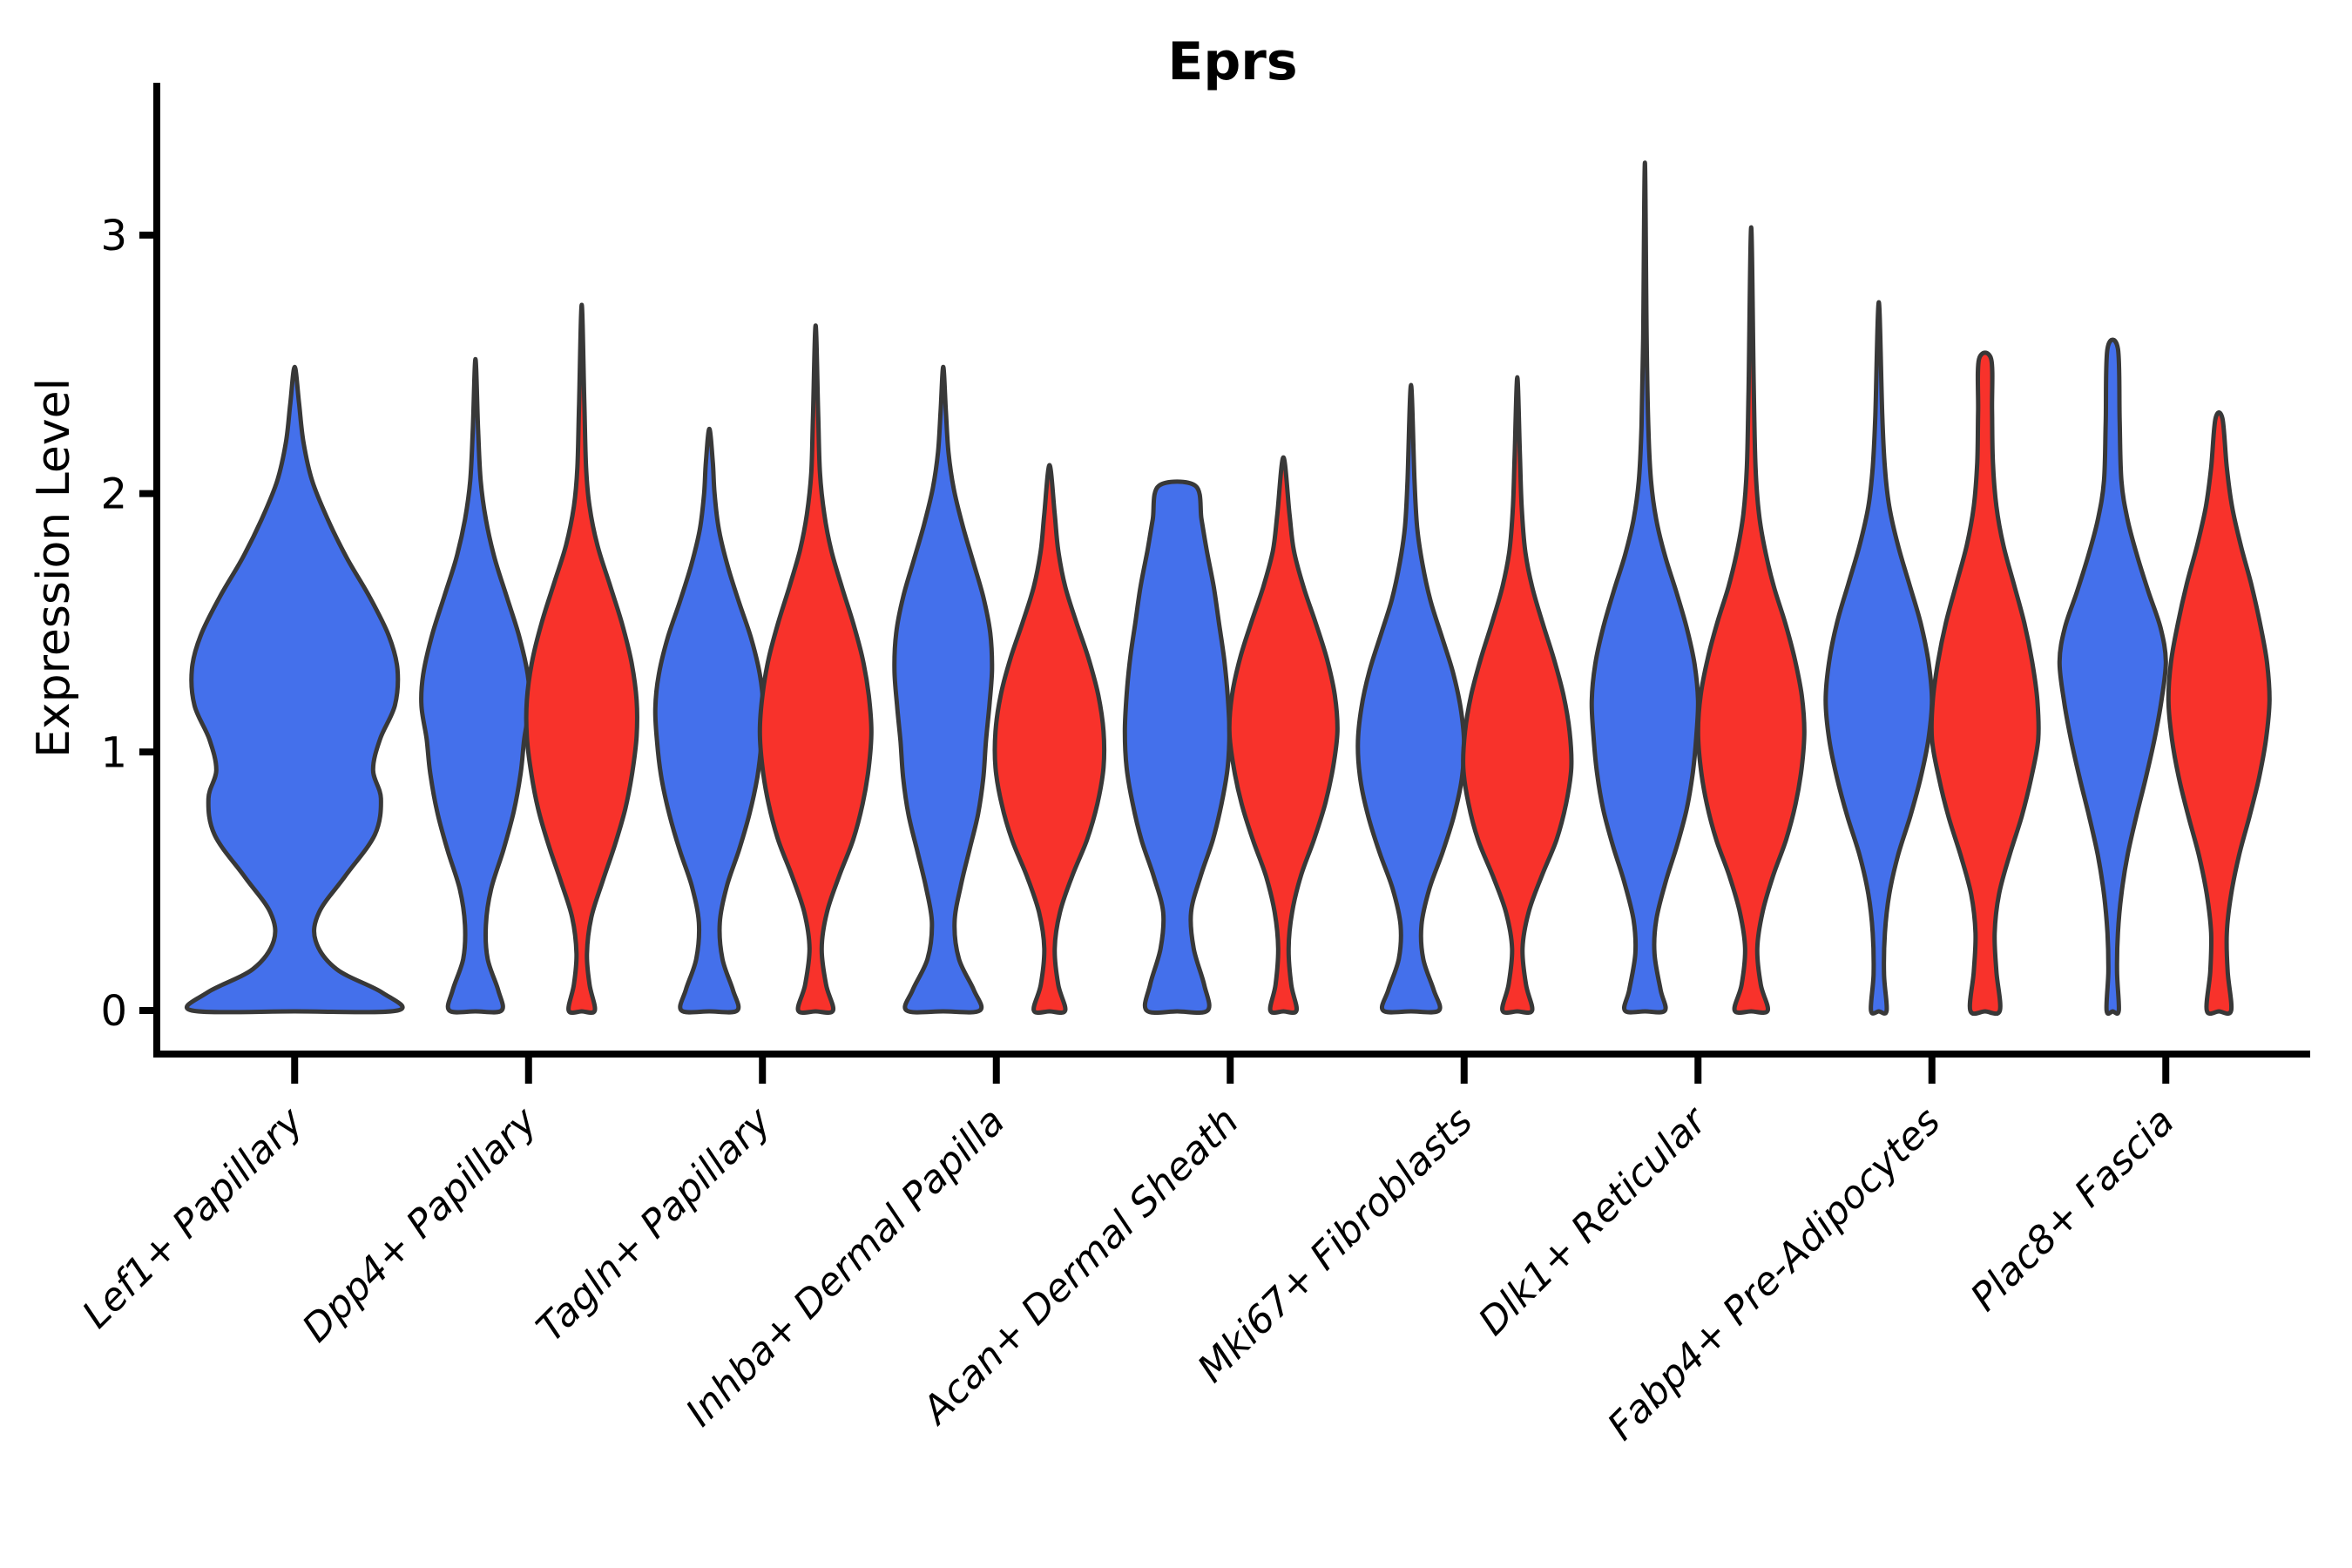 This screenshot has width=2352, height=1568. Describe the element at coordinates (193, 1217) in the screenshot. I see `x-tick-label-0: Lef1+ Papillary` at that location.